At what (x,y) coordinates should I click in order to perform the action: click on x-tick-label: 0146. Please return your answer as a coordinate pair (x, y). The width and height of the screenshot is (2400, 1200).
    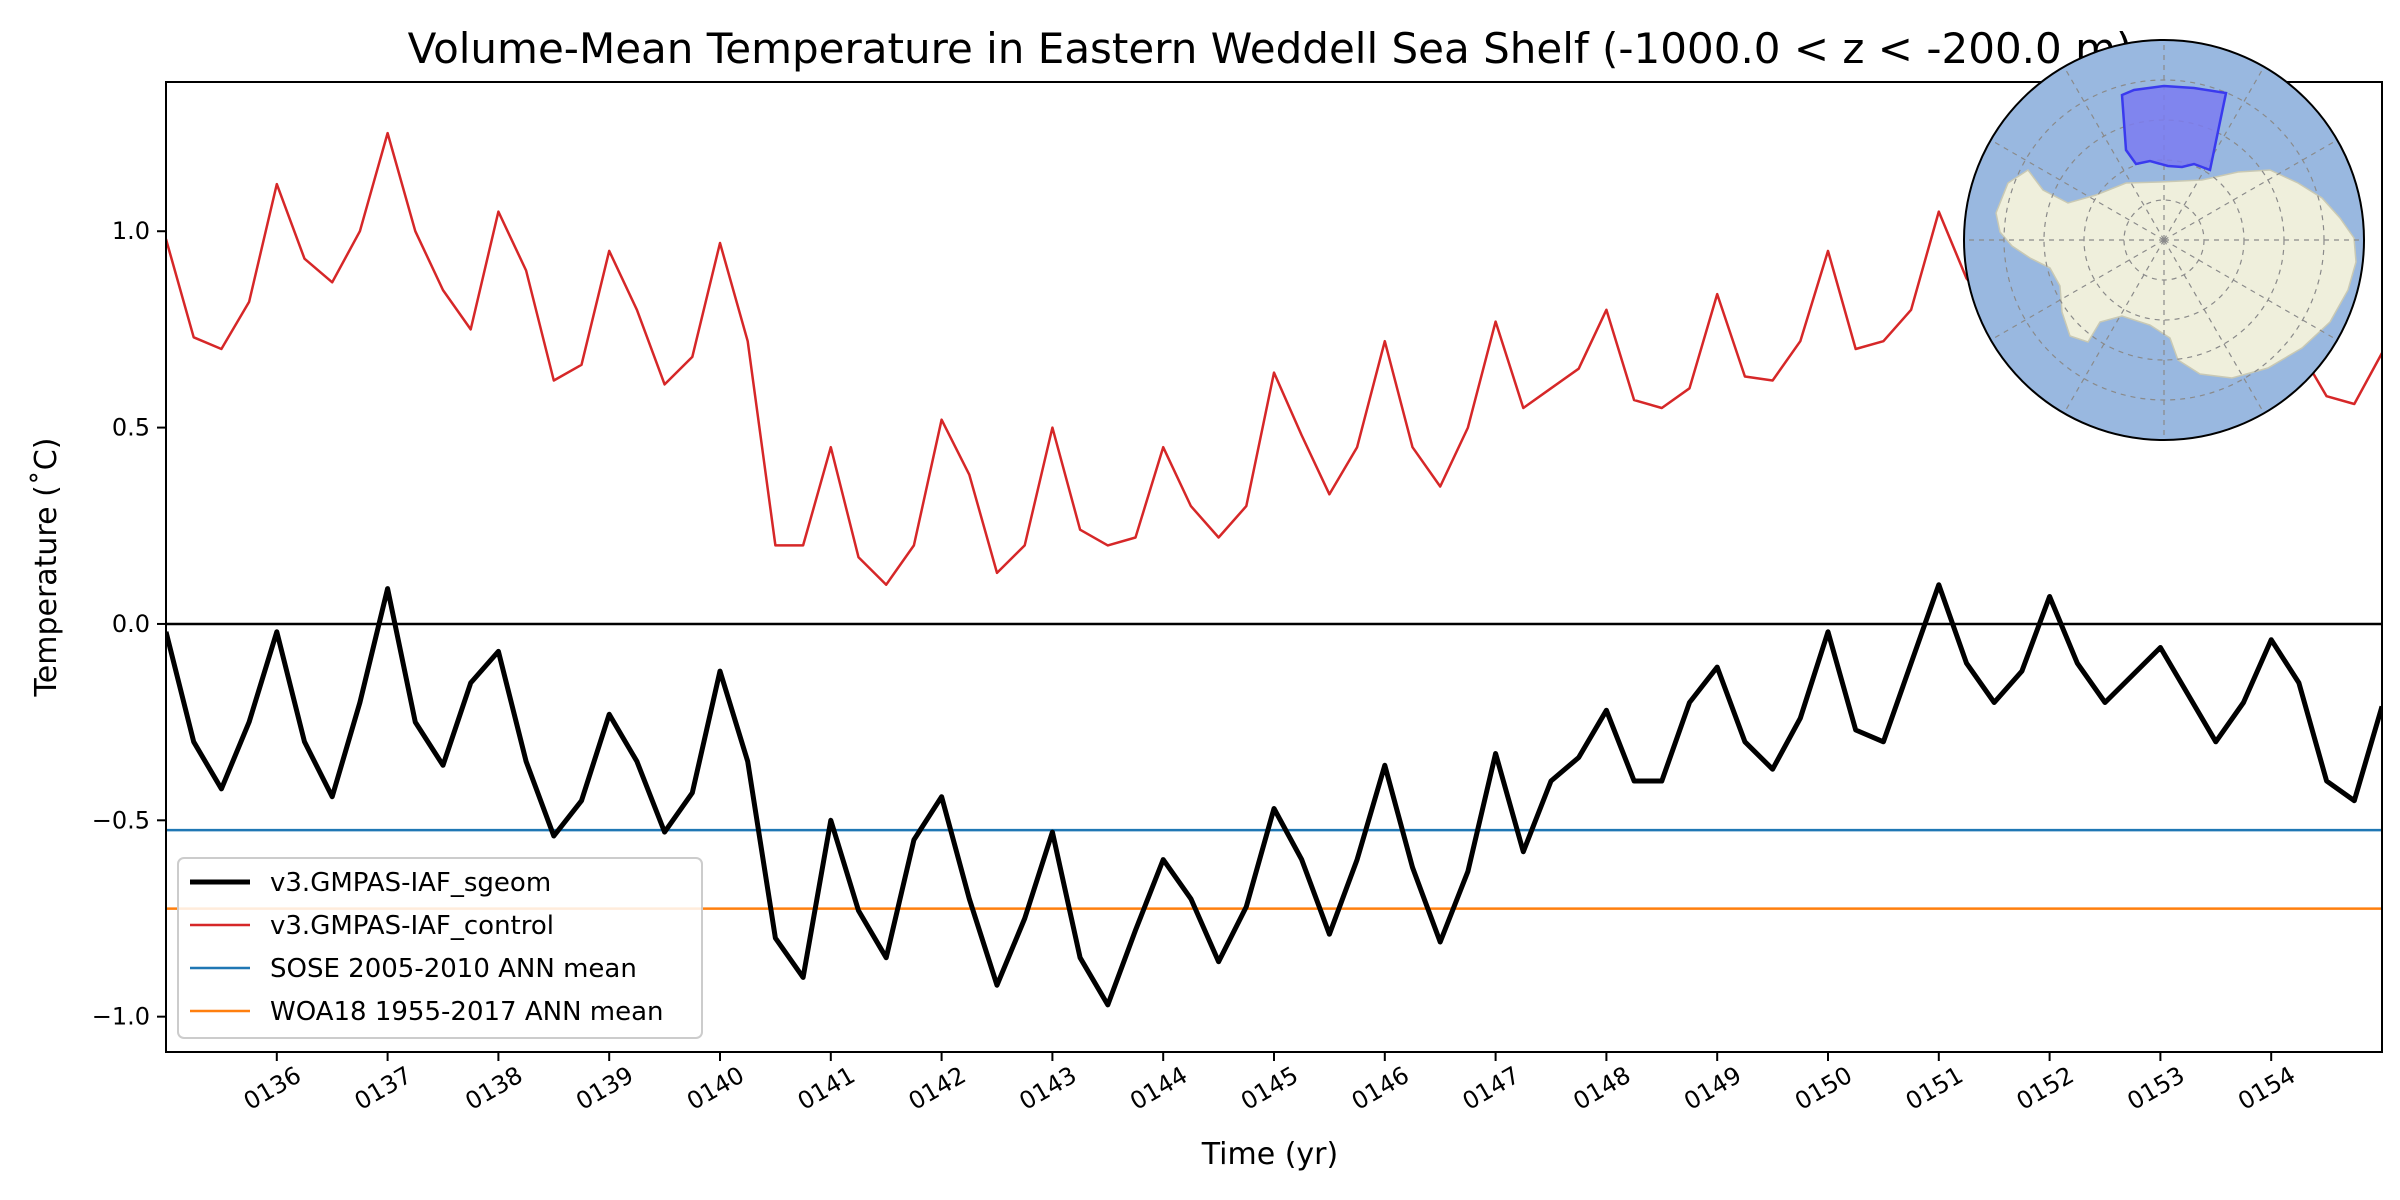
    Looking at the image, I should click on (1380, 1088).